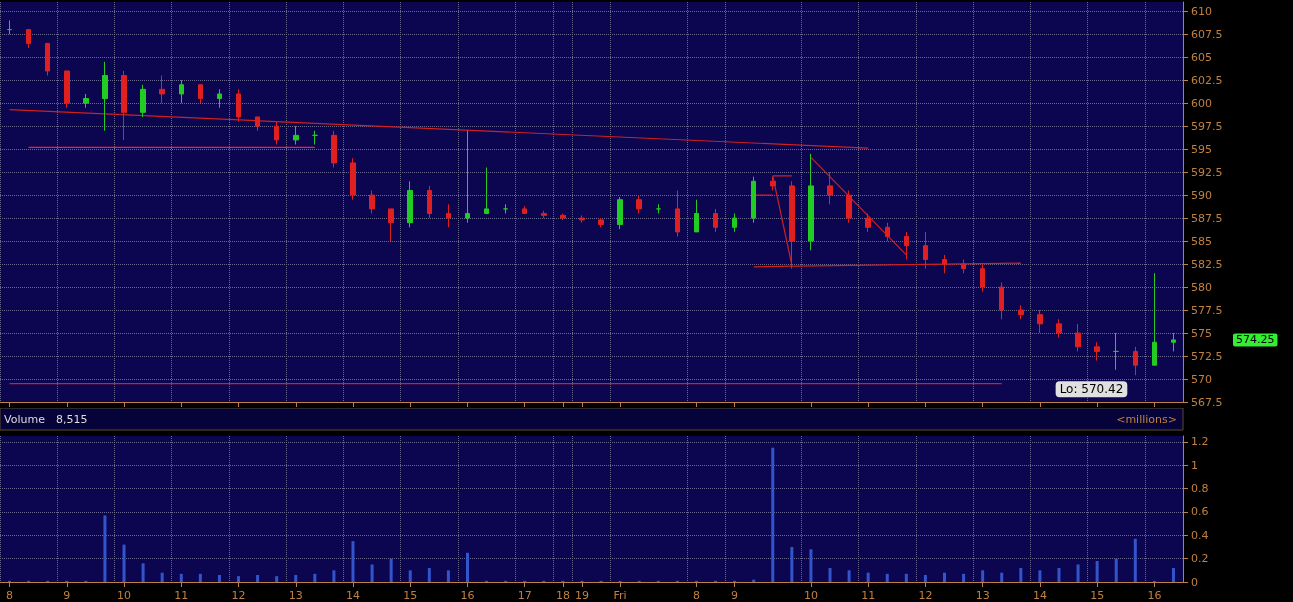  I want to click on y-tick-label: 605, so click(1201, 57).